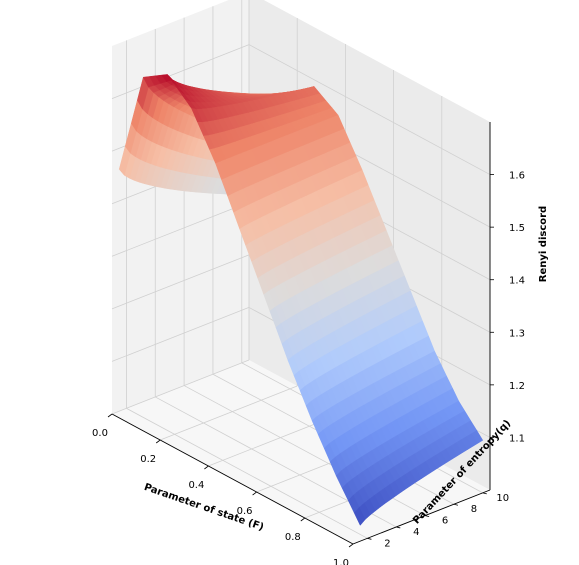 The width and height of the screenshot is (579, 565). I want to click on z-tick-label: 1.1, so click(517, 438).